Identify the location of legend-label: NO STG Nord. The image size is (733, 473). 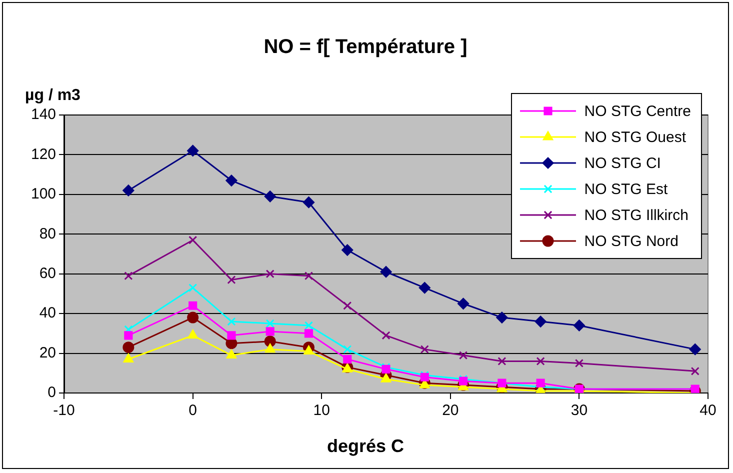
(631, 241).